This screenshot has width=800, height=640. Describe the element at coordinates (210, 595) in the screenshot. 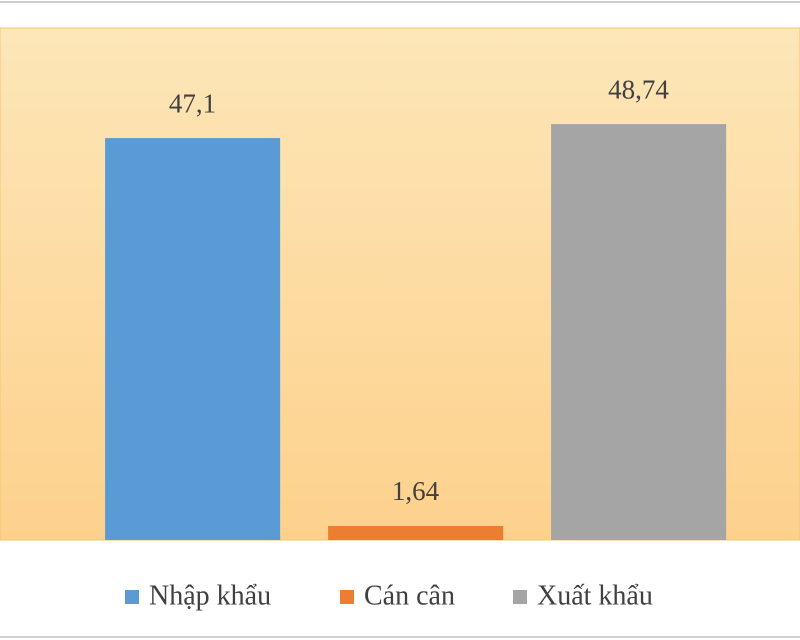

I see `legend-label: Nhập khẩu` at that location.